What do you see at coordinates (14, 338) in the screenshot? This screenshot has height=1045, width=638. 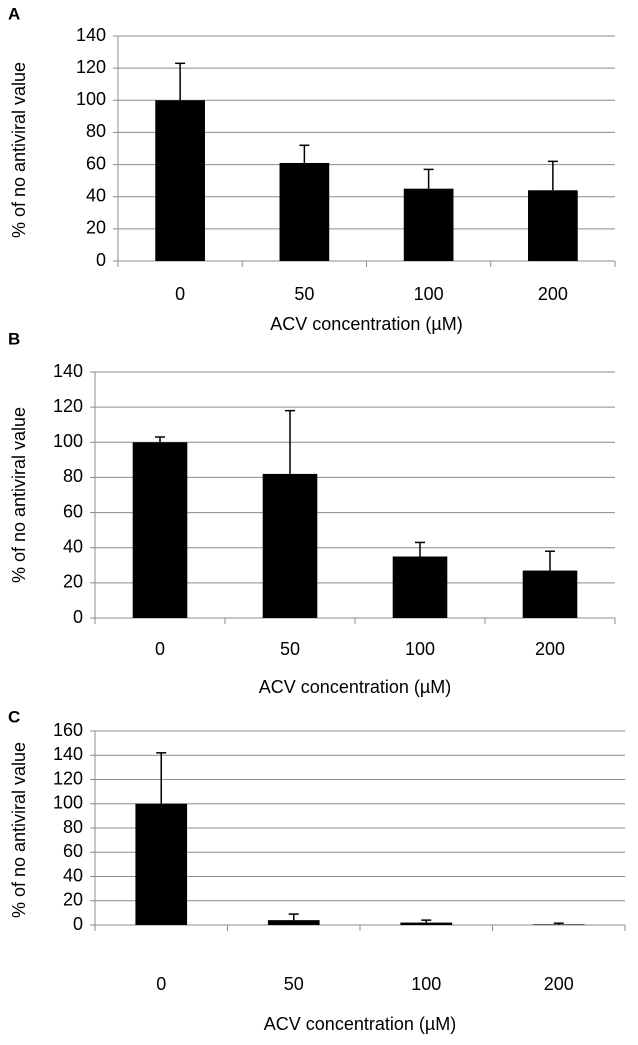 I see `panel-label: B` at bounding box center [14, 338].